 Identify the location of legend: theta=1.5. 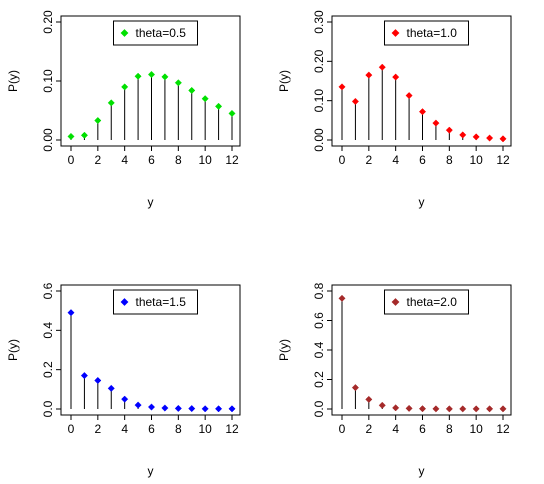
(155, 302).